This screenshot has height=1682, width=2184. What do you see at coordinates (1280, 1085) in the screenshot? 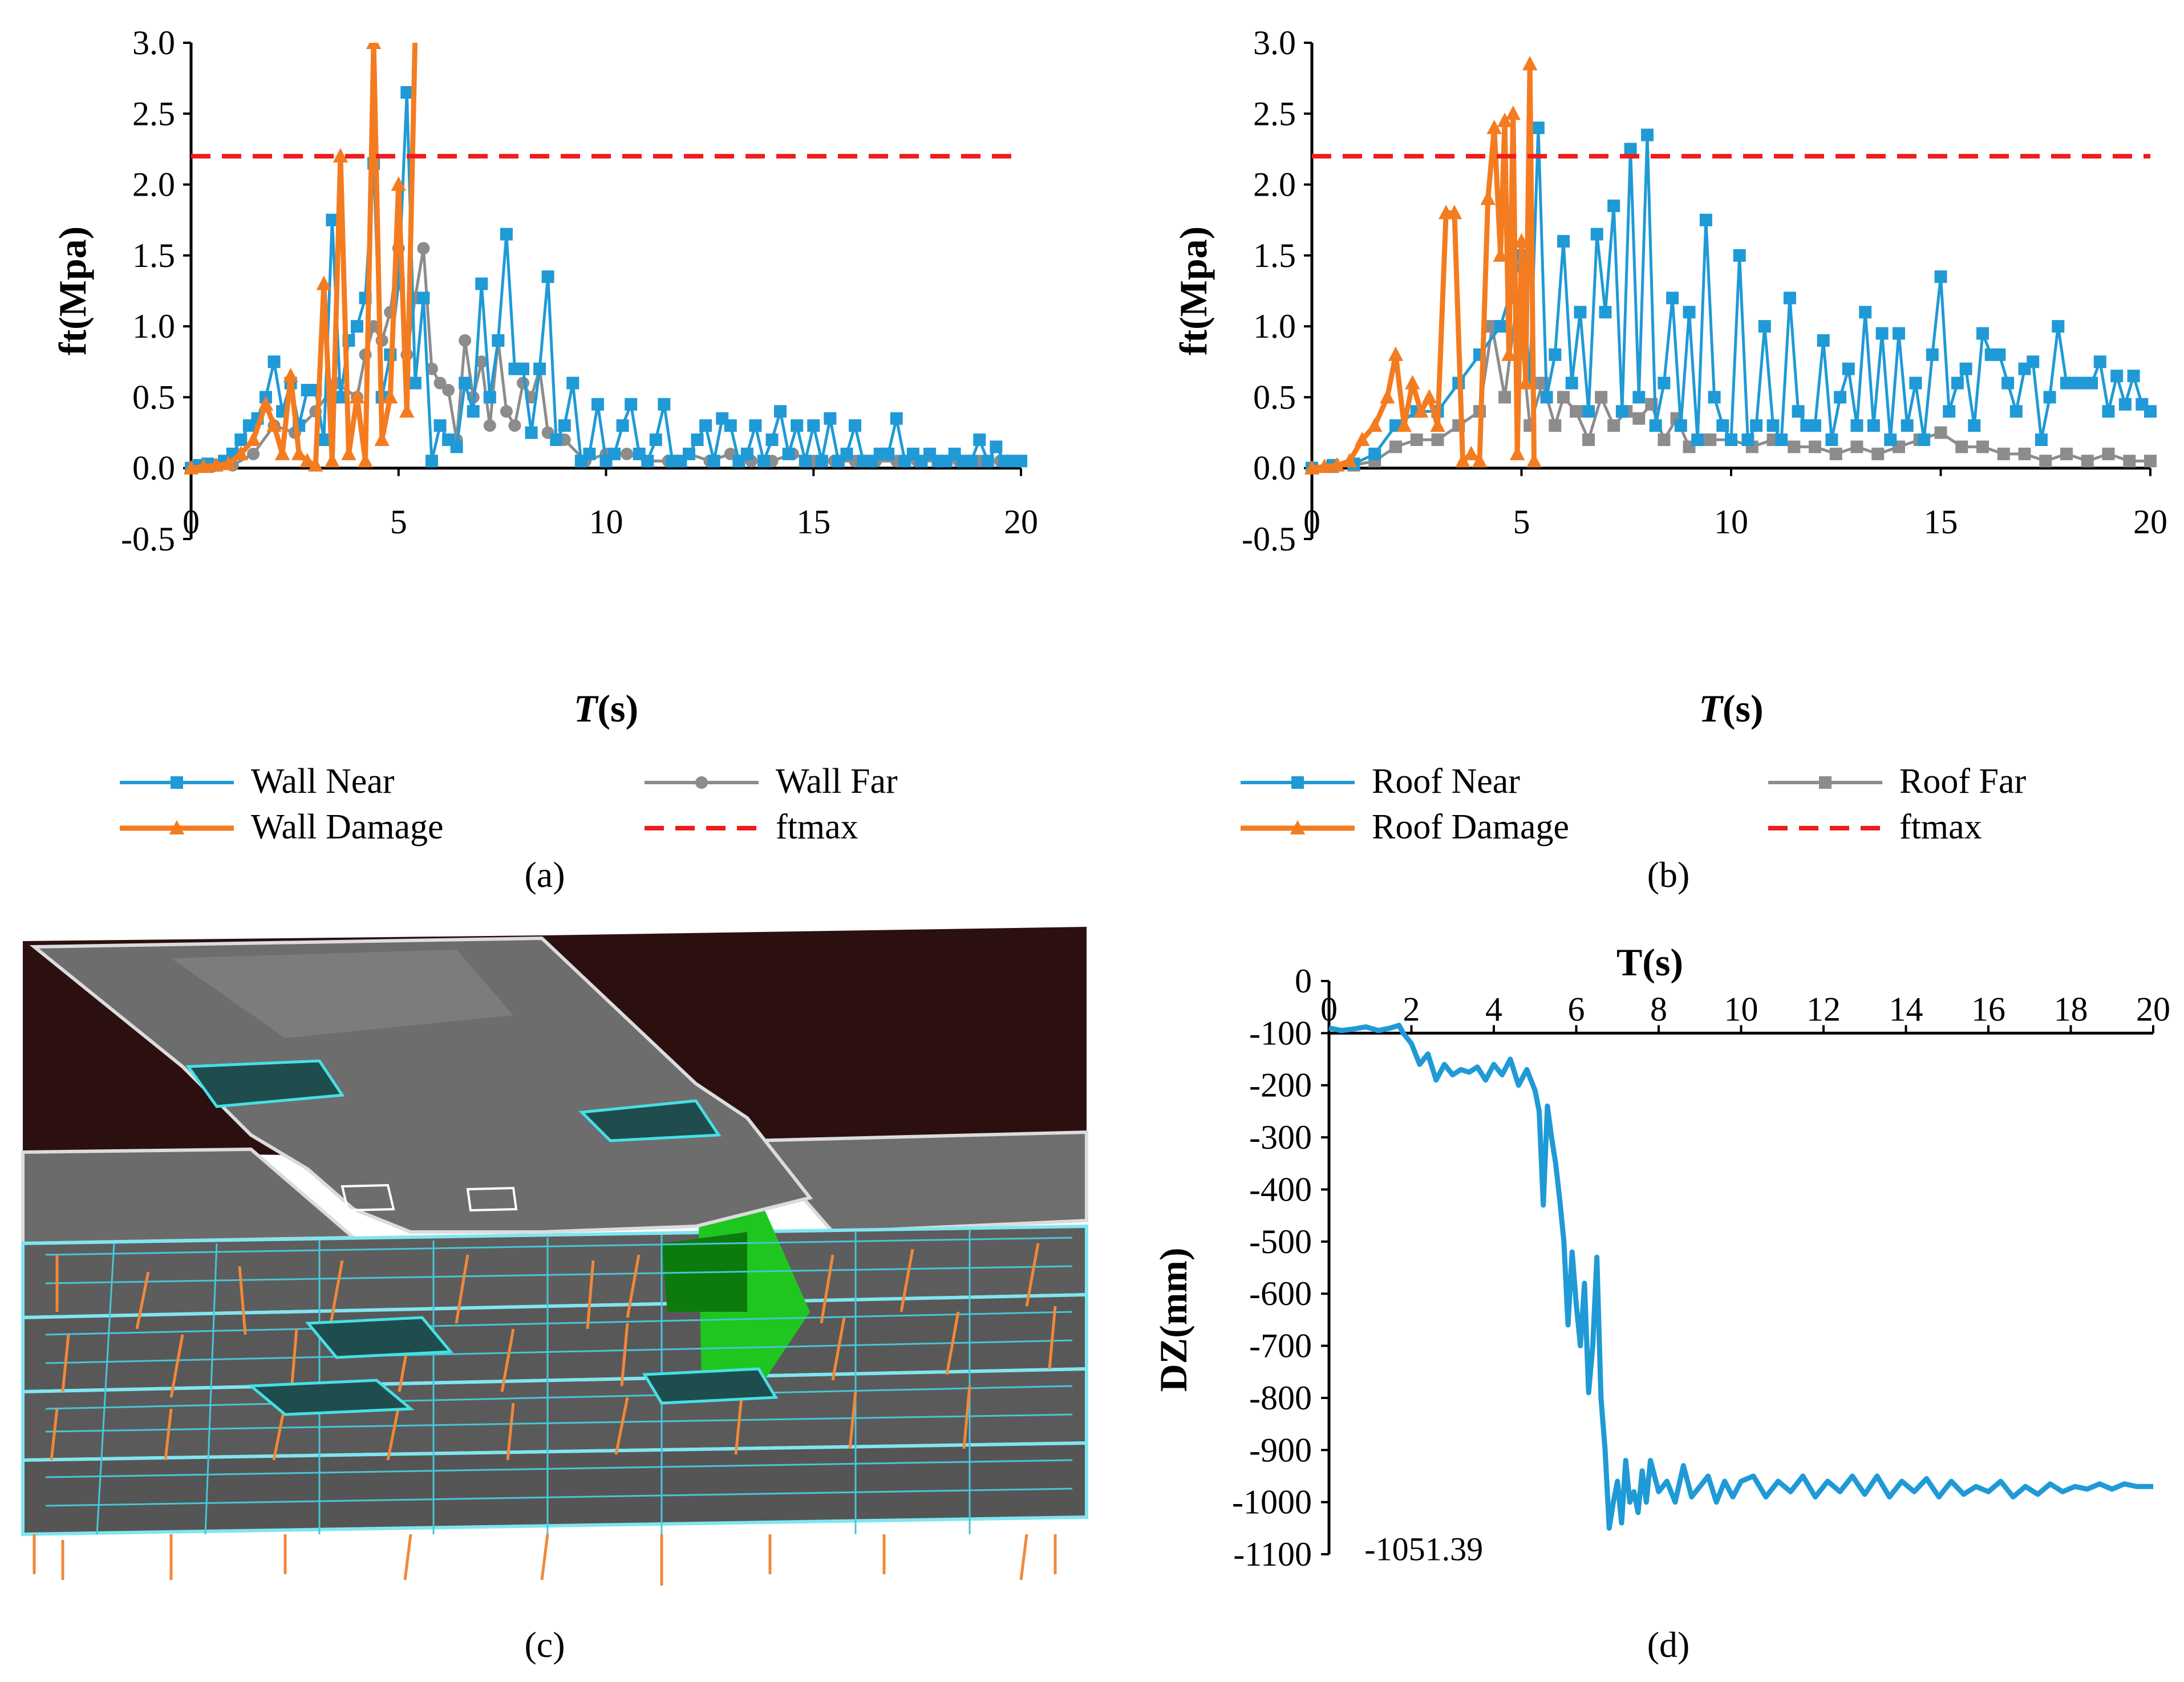
I see `y-tick-label: -200` at bounding box center [1280, 1085].